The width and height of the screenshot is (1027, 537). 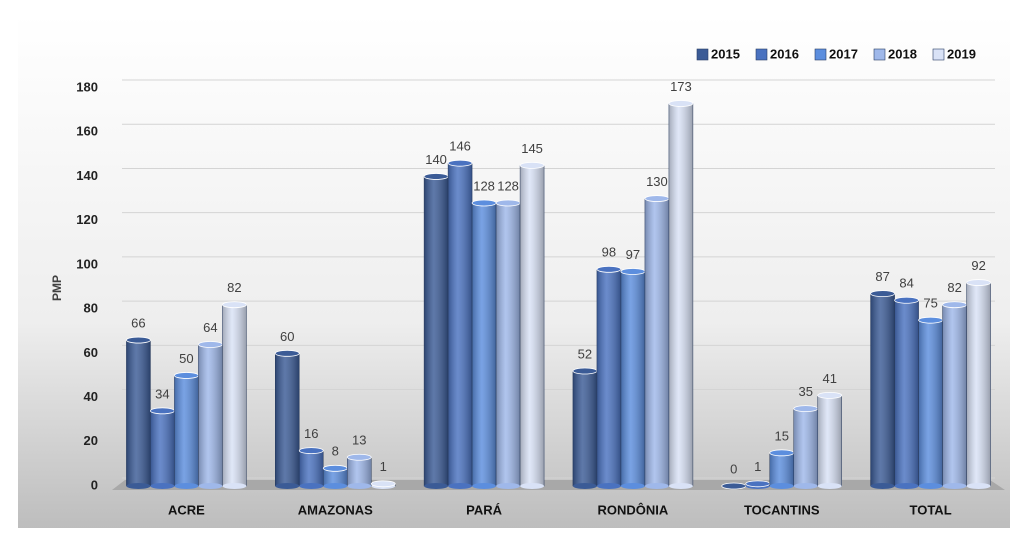 I want to click on data-label: 97, so click(x=633, y=254).